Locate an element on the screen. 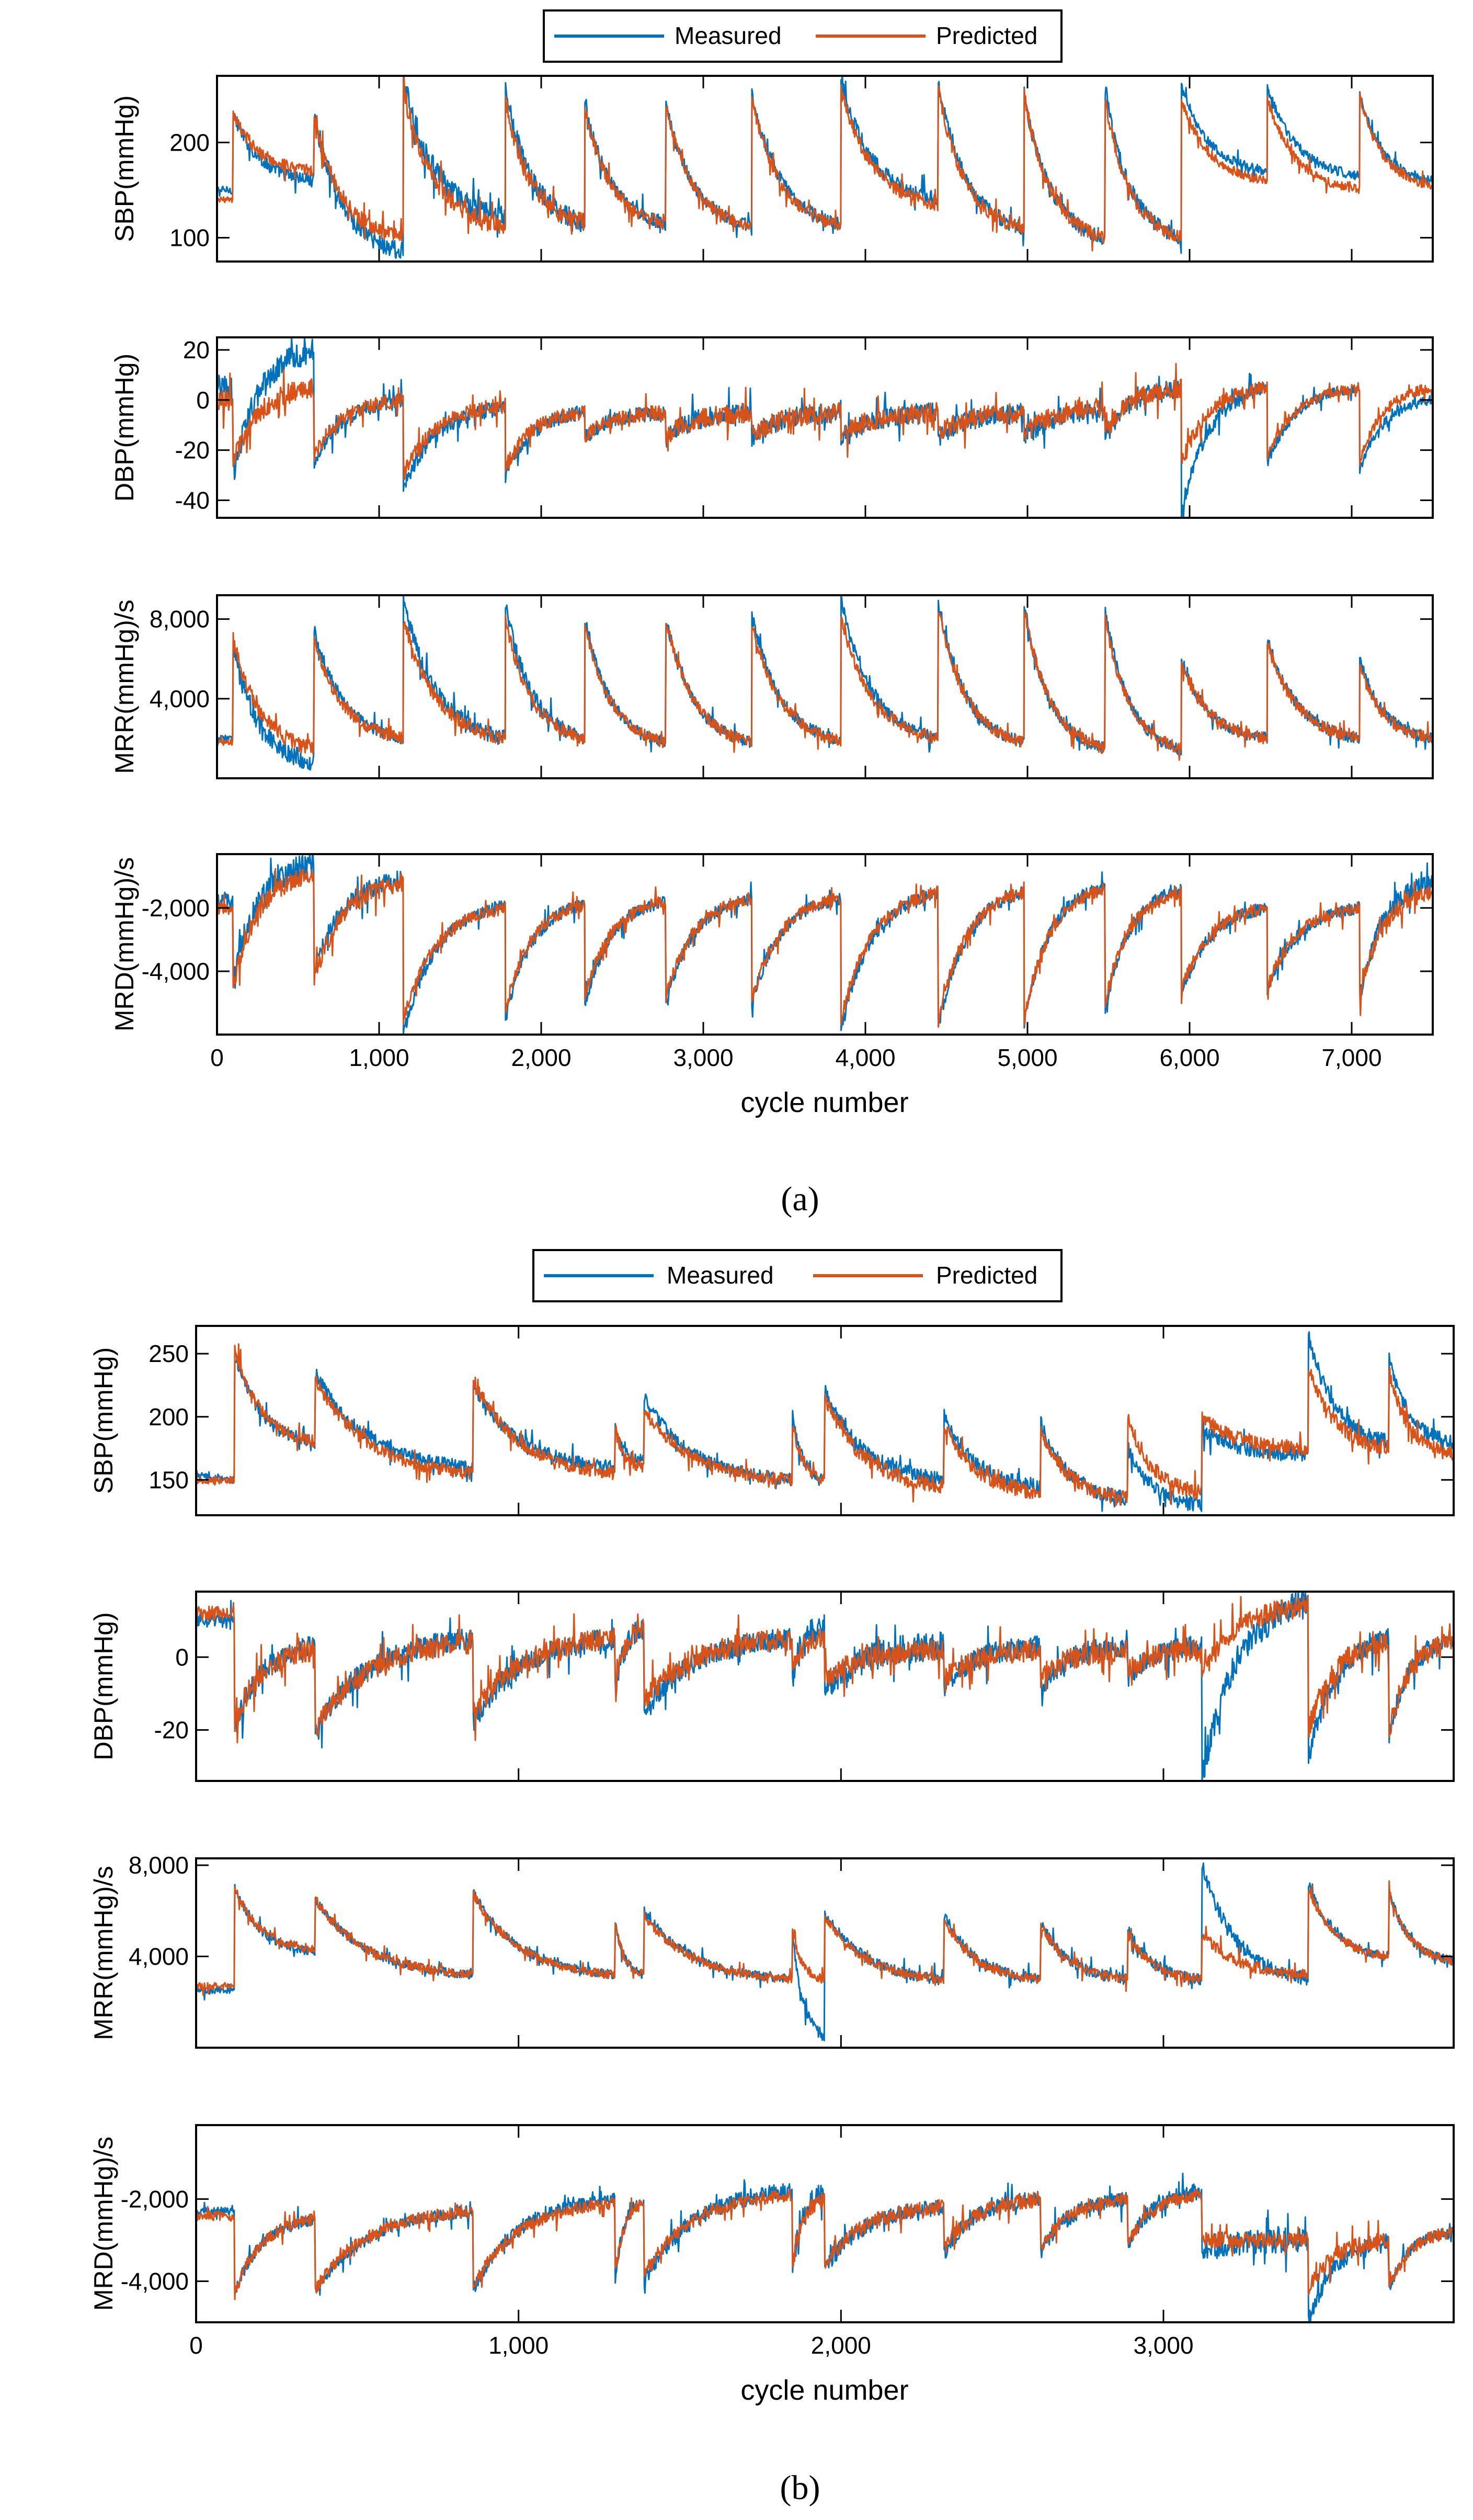 This screenshot has height=2520, width=1473. xlabel-b: cycle number is located at coordinates (824, 2390).